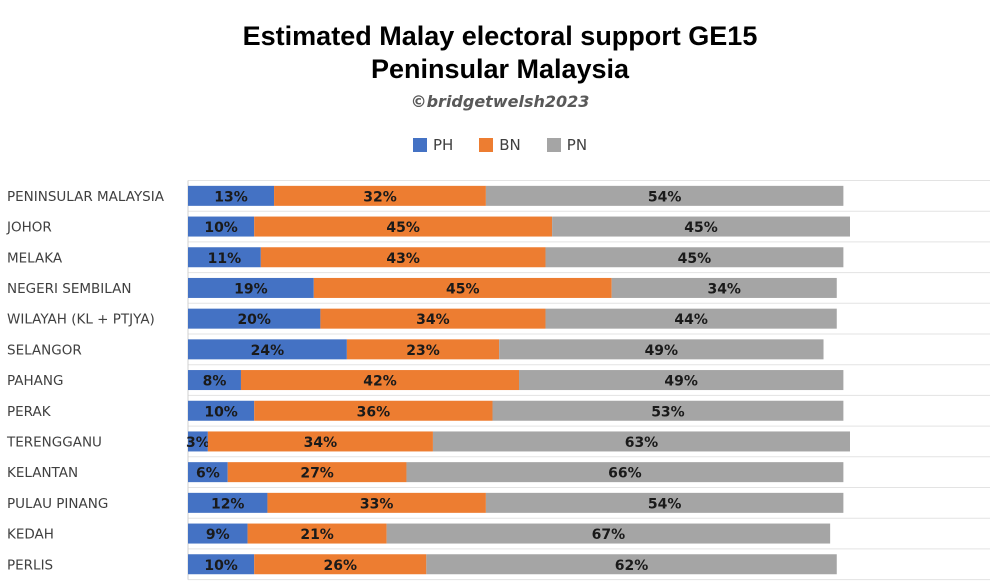 This screenshot has width=1000, height=588. I want to click on data-label-pn-selangor: 49%, so click(662, 351).